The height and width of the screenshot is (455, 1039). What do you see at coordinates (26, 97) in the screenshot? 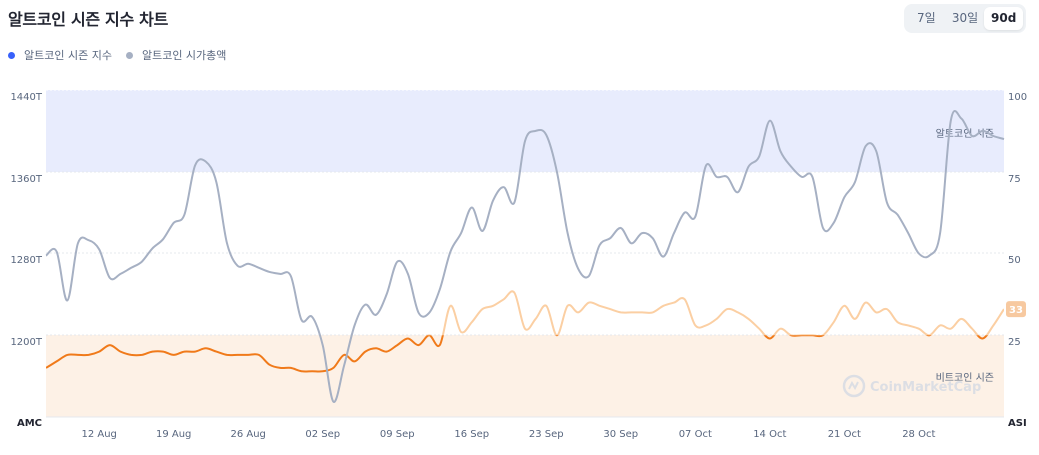
I see `left-tick-label: 1440T` at bounding box center [26, 97].